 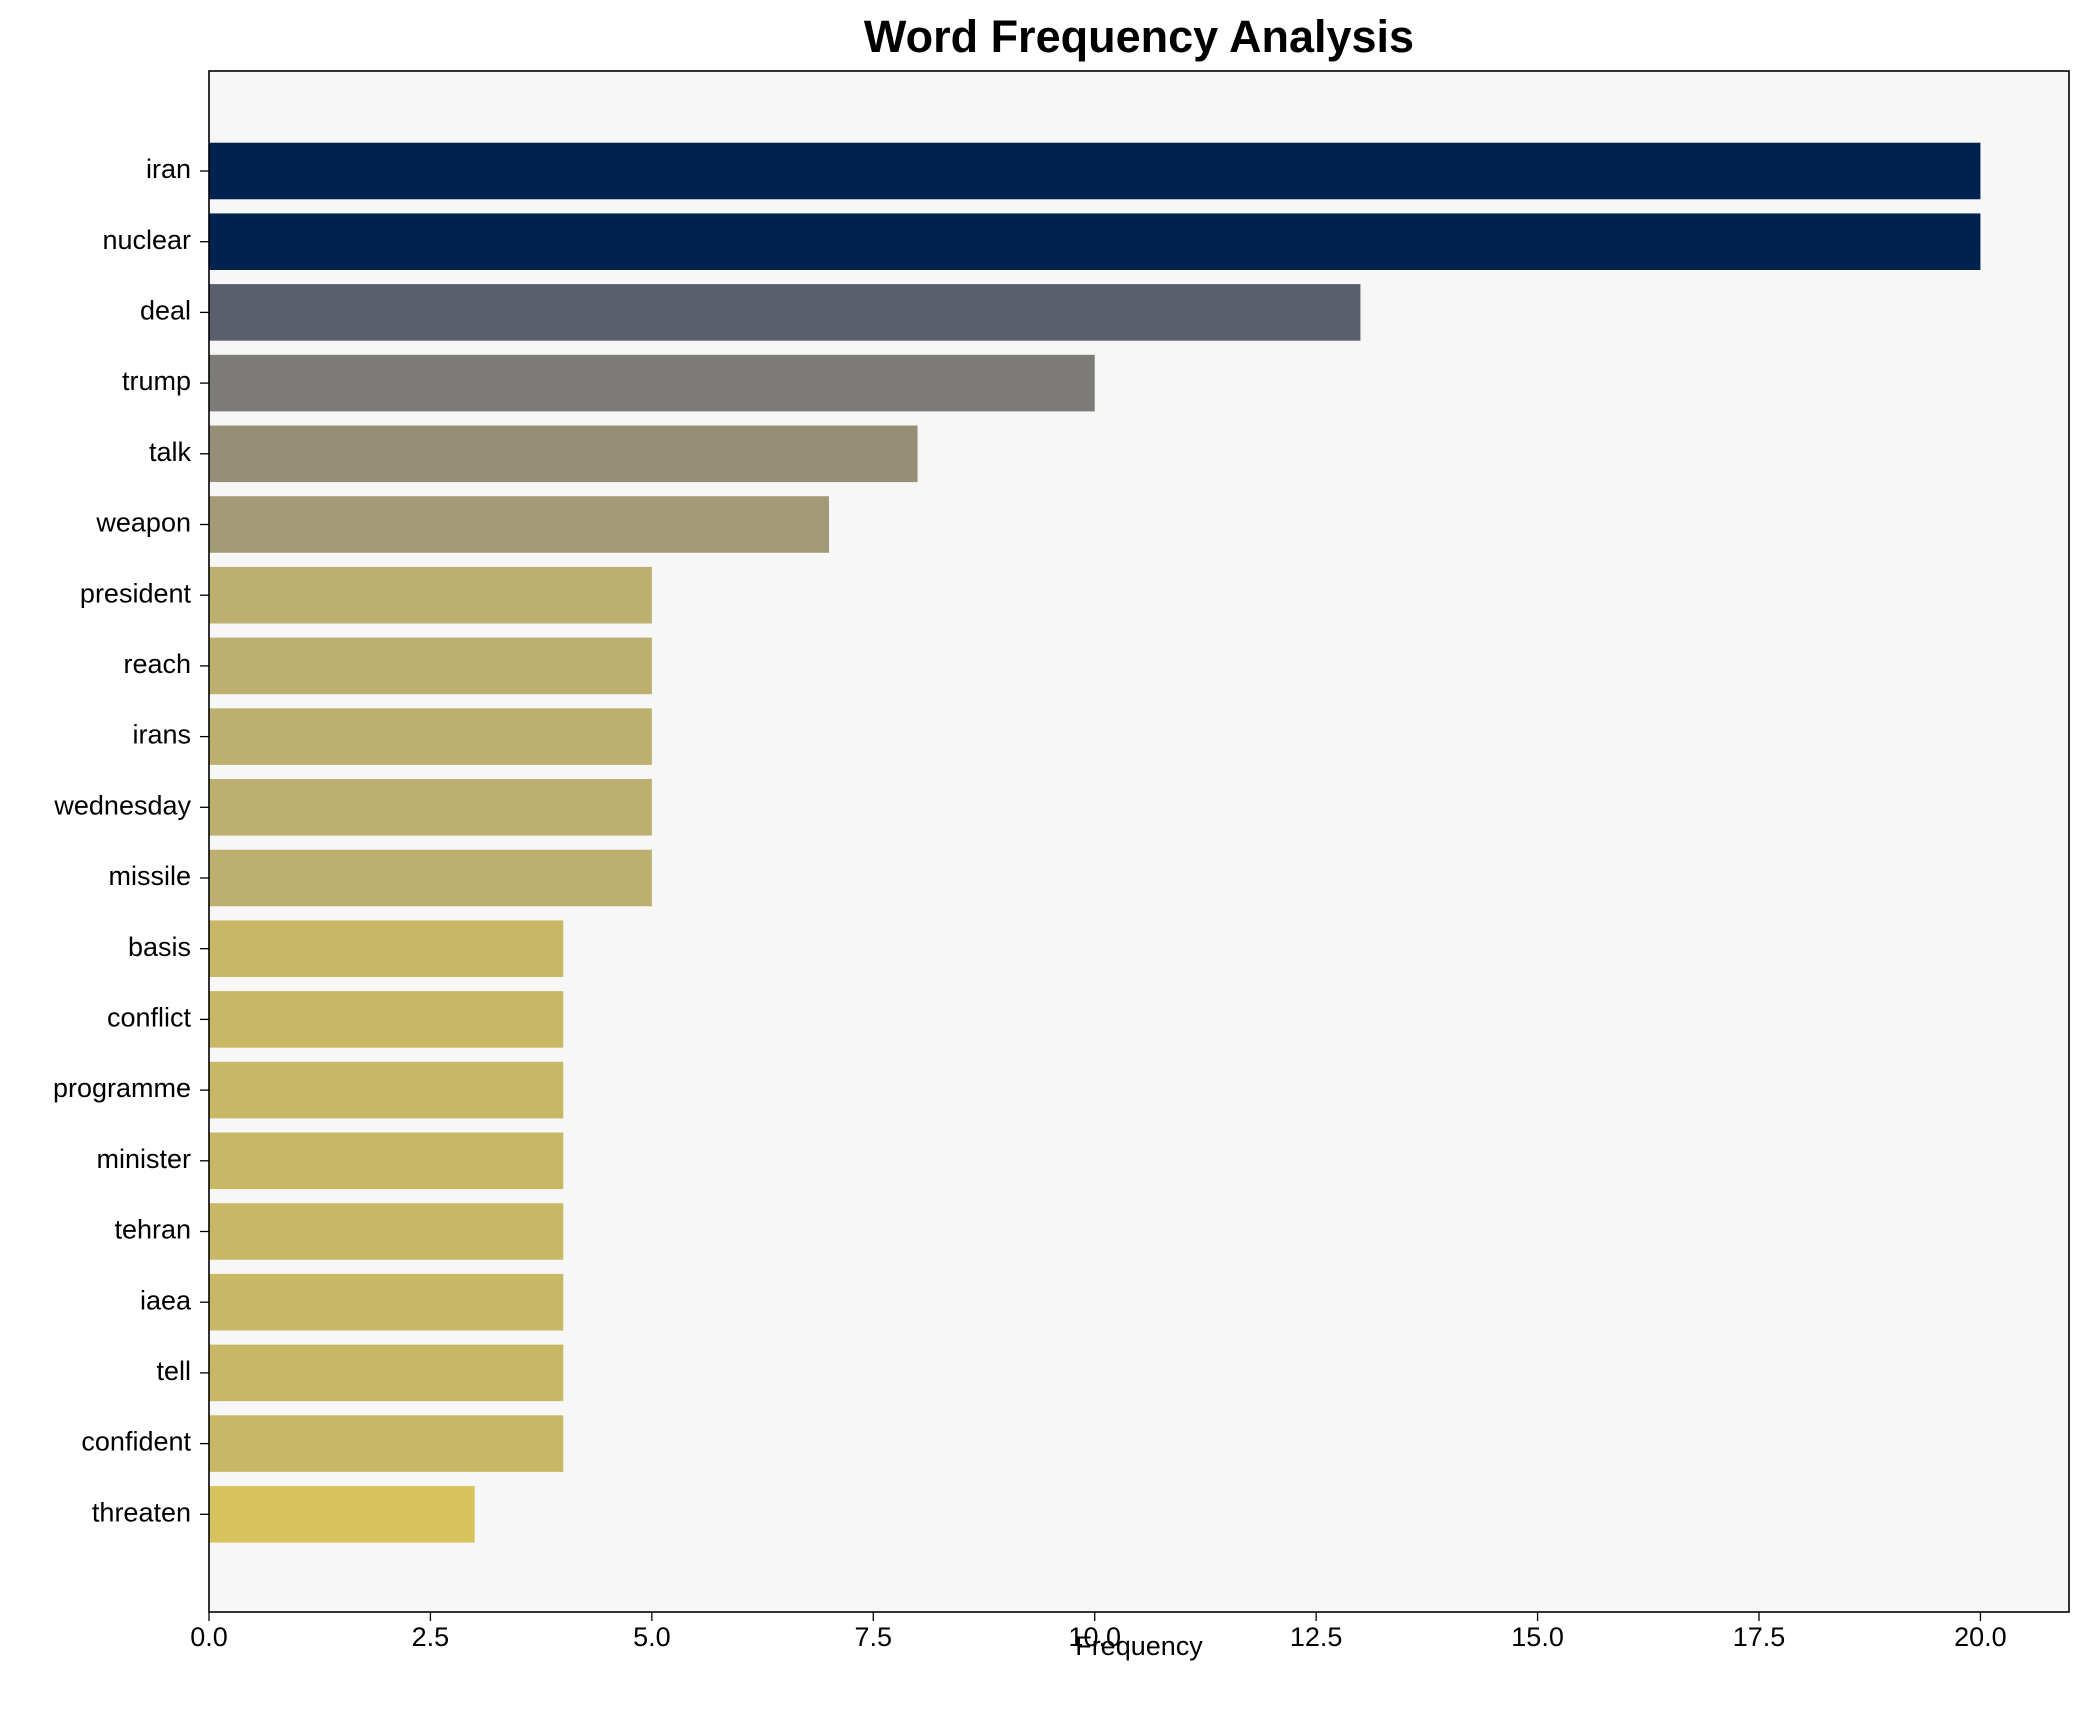 What do you see at coordinates (146, 240) in the screenshot?
I see `y-tick-label: nuclear` at bounding box center [146, 240].